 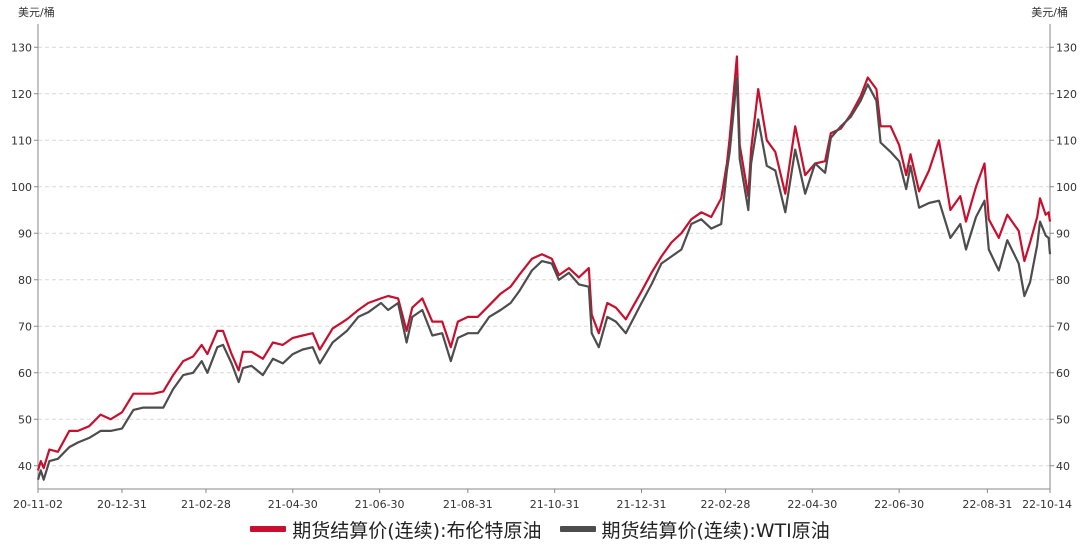 What do you see at coordinates (380, 504) in the screenshot?
I see `x-tick-label: 21-06-30` at bounding box center [380, 504].